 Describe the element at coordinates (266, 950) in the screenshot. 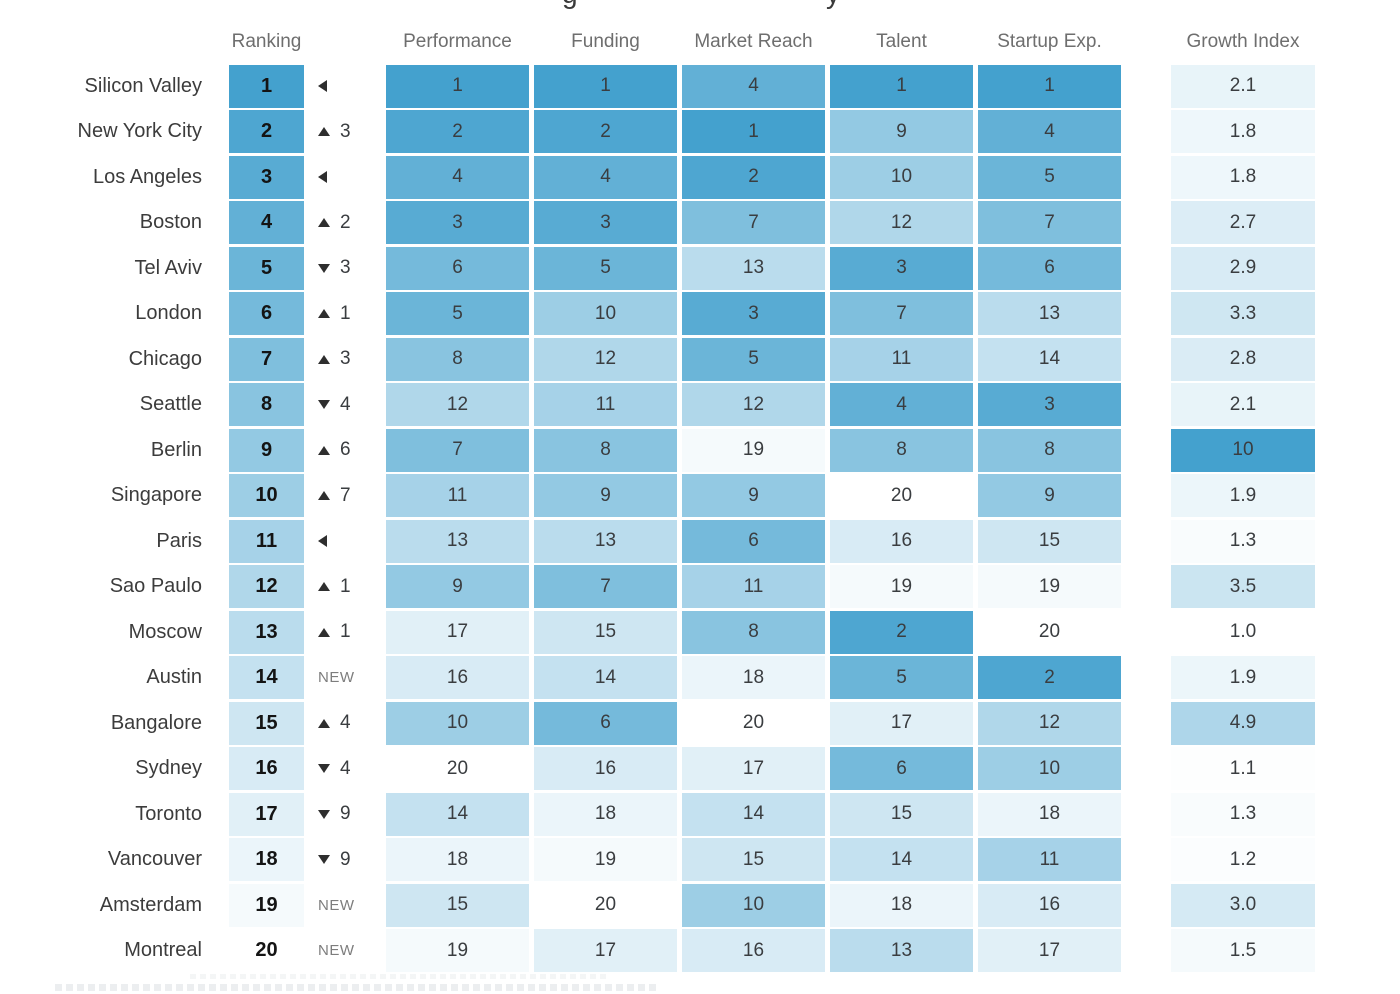

I see `rank-cell: 20` at that location.